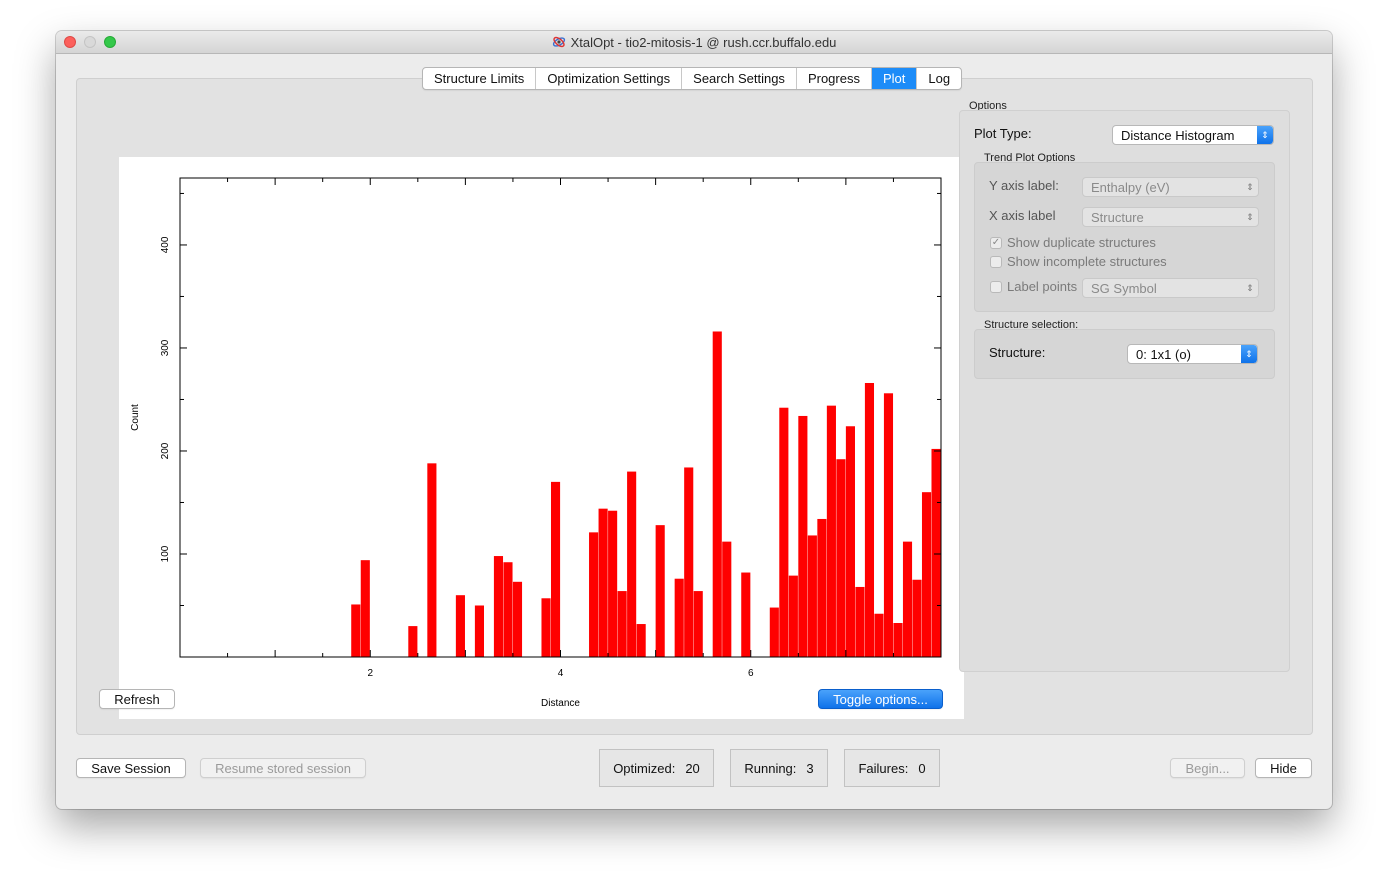 This screenshot has height=889, width=1388. I want to click on label-points-checkbox, so click(996, 287).